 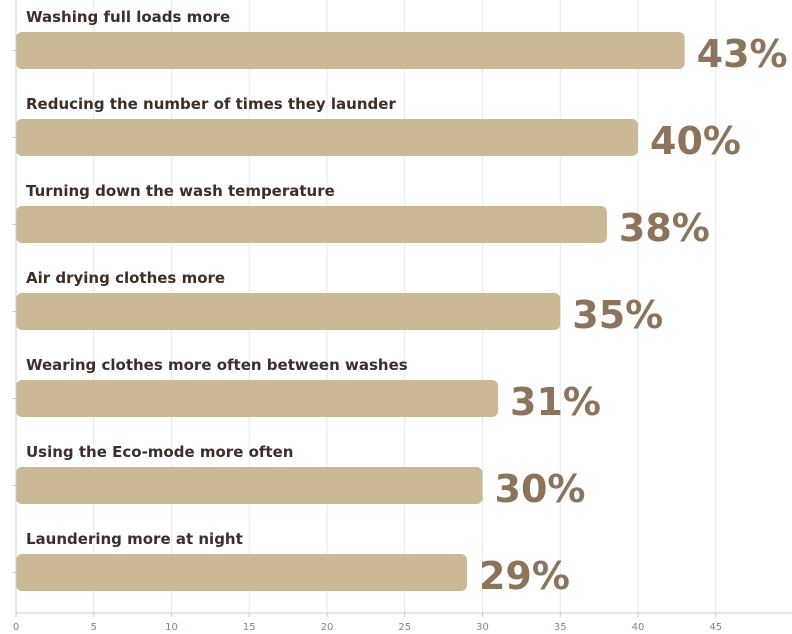 I want to click on value-label: 35%, so click(x=617, y=315).